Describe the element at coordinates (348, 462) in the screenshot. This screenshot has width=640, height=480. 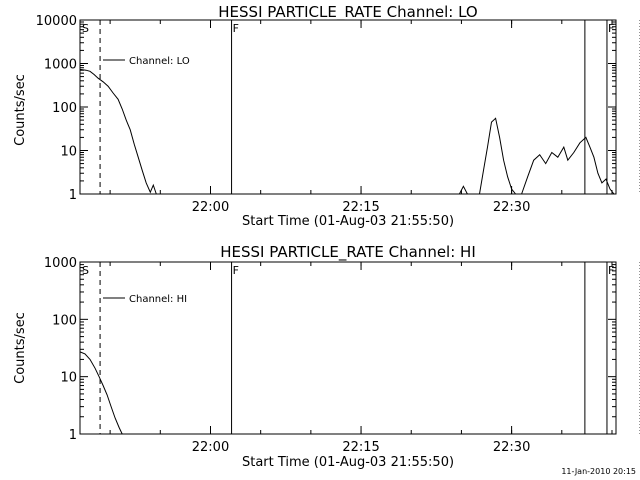
I see `hi-x-axis-label: Start Time (01-Aug-03 21:55:50)` at that location.